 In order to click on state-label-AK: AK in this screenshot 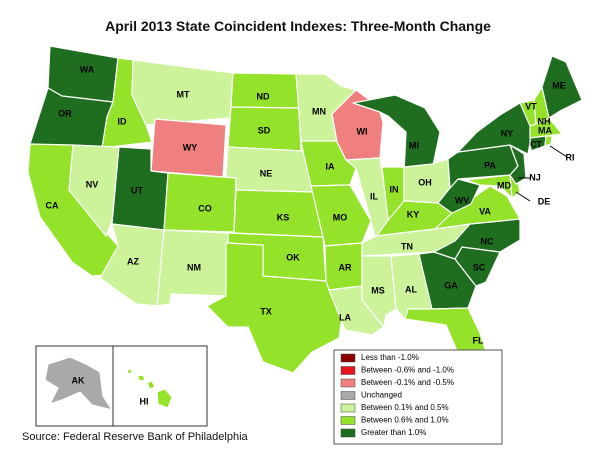, I will do `click(78, 380)`.